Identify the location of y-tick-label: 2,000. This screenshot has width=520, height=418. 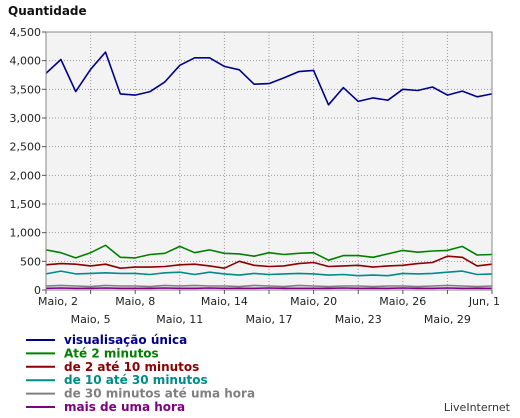
(26, 175).